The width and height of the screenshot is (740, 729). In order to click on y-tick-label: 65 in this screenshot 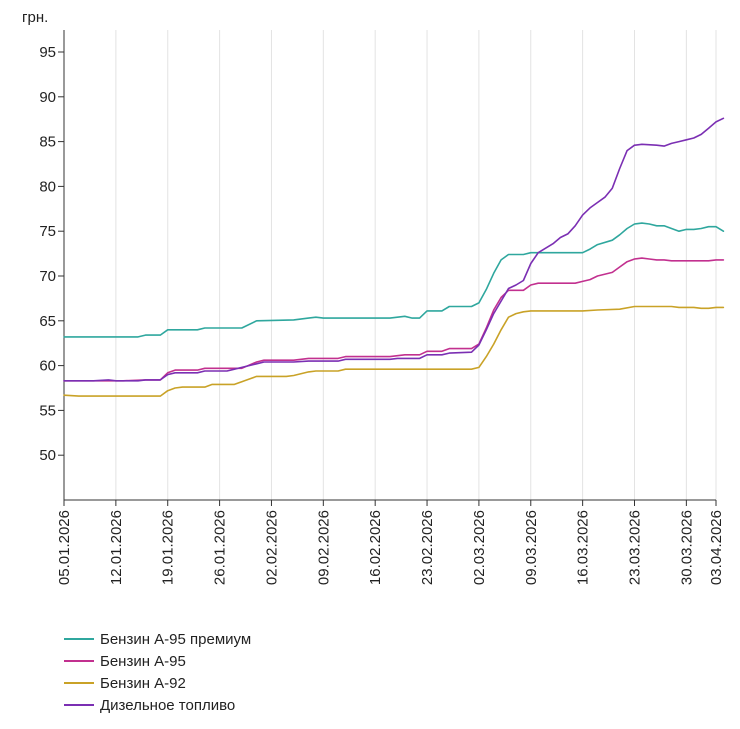, I will do `click(47, 321)`.